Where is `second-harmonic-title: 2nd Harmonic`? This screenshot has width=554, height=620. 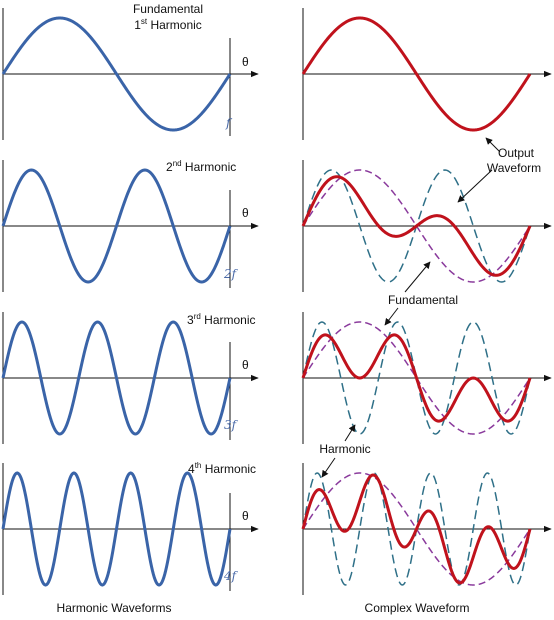
second-harmonic-title: 2nd Harmonic is located at coordinates (201, 166).